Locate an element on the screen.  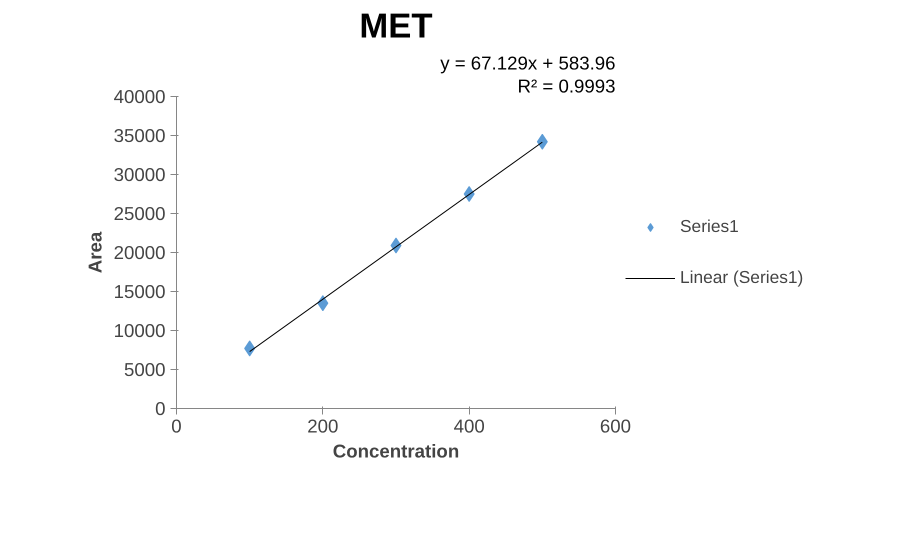
y-tick-label: 30000 is located at coordinates (140, 174).